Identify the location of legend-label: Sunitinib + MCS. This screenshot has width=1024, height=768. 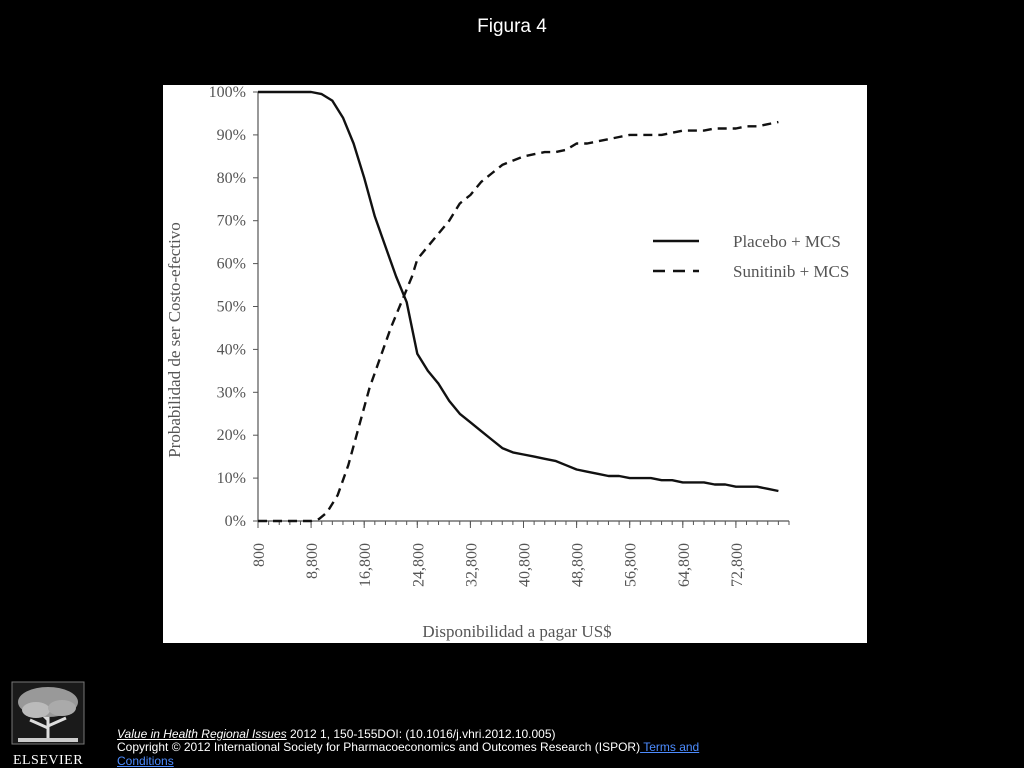
(791, 271).